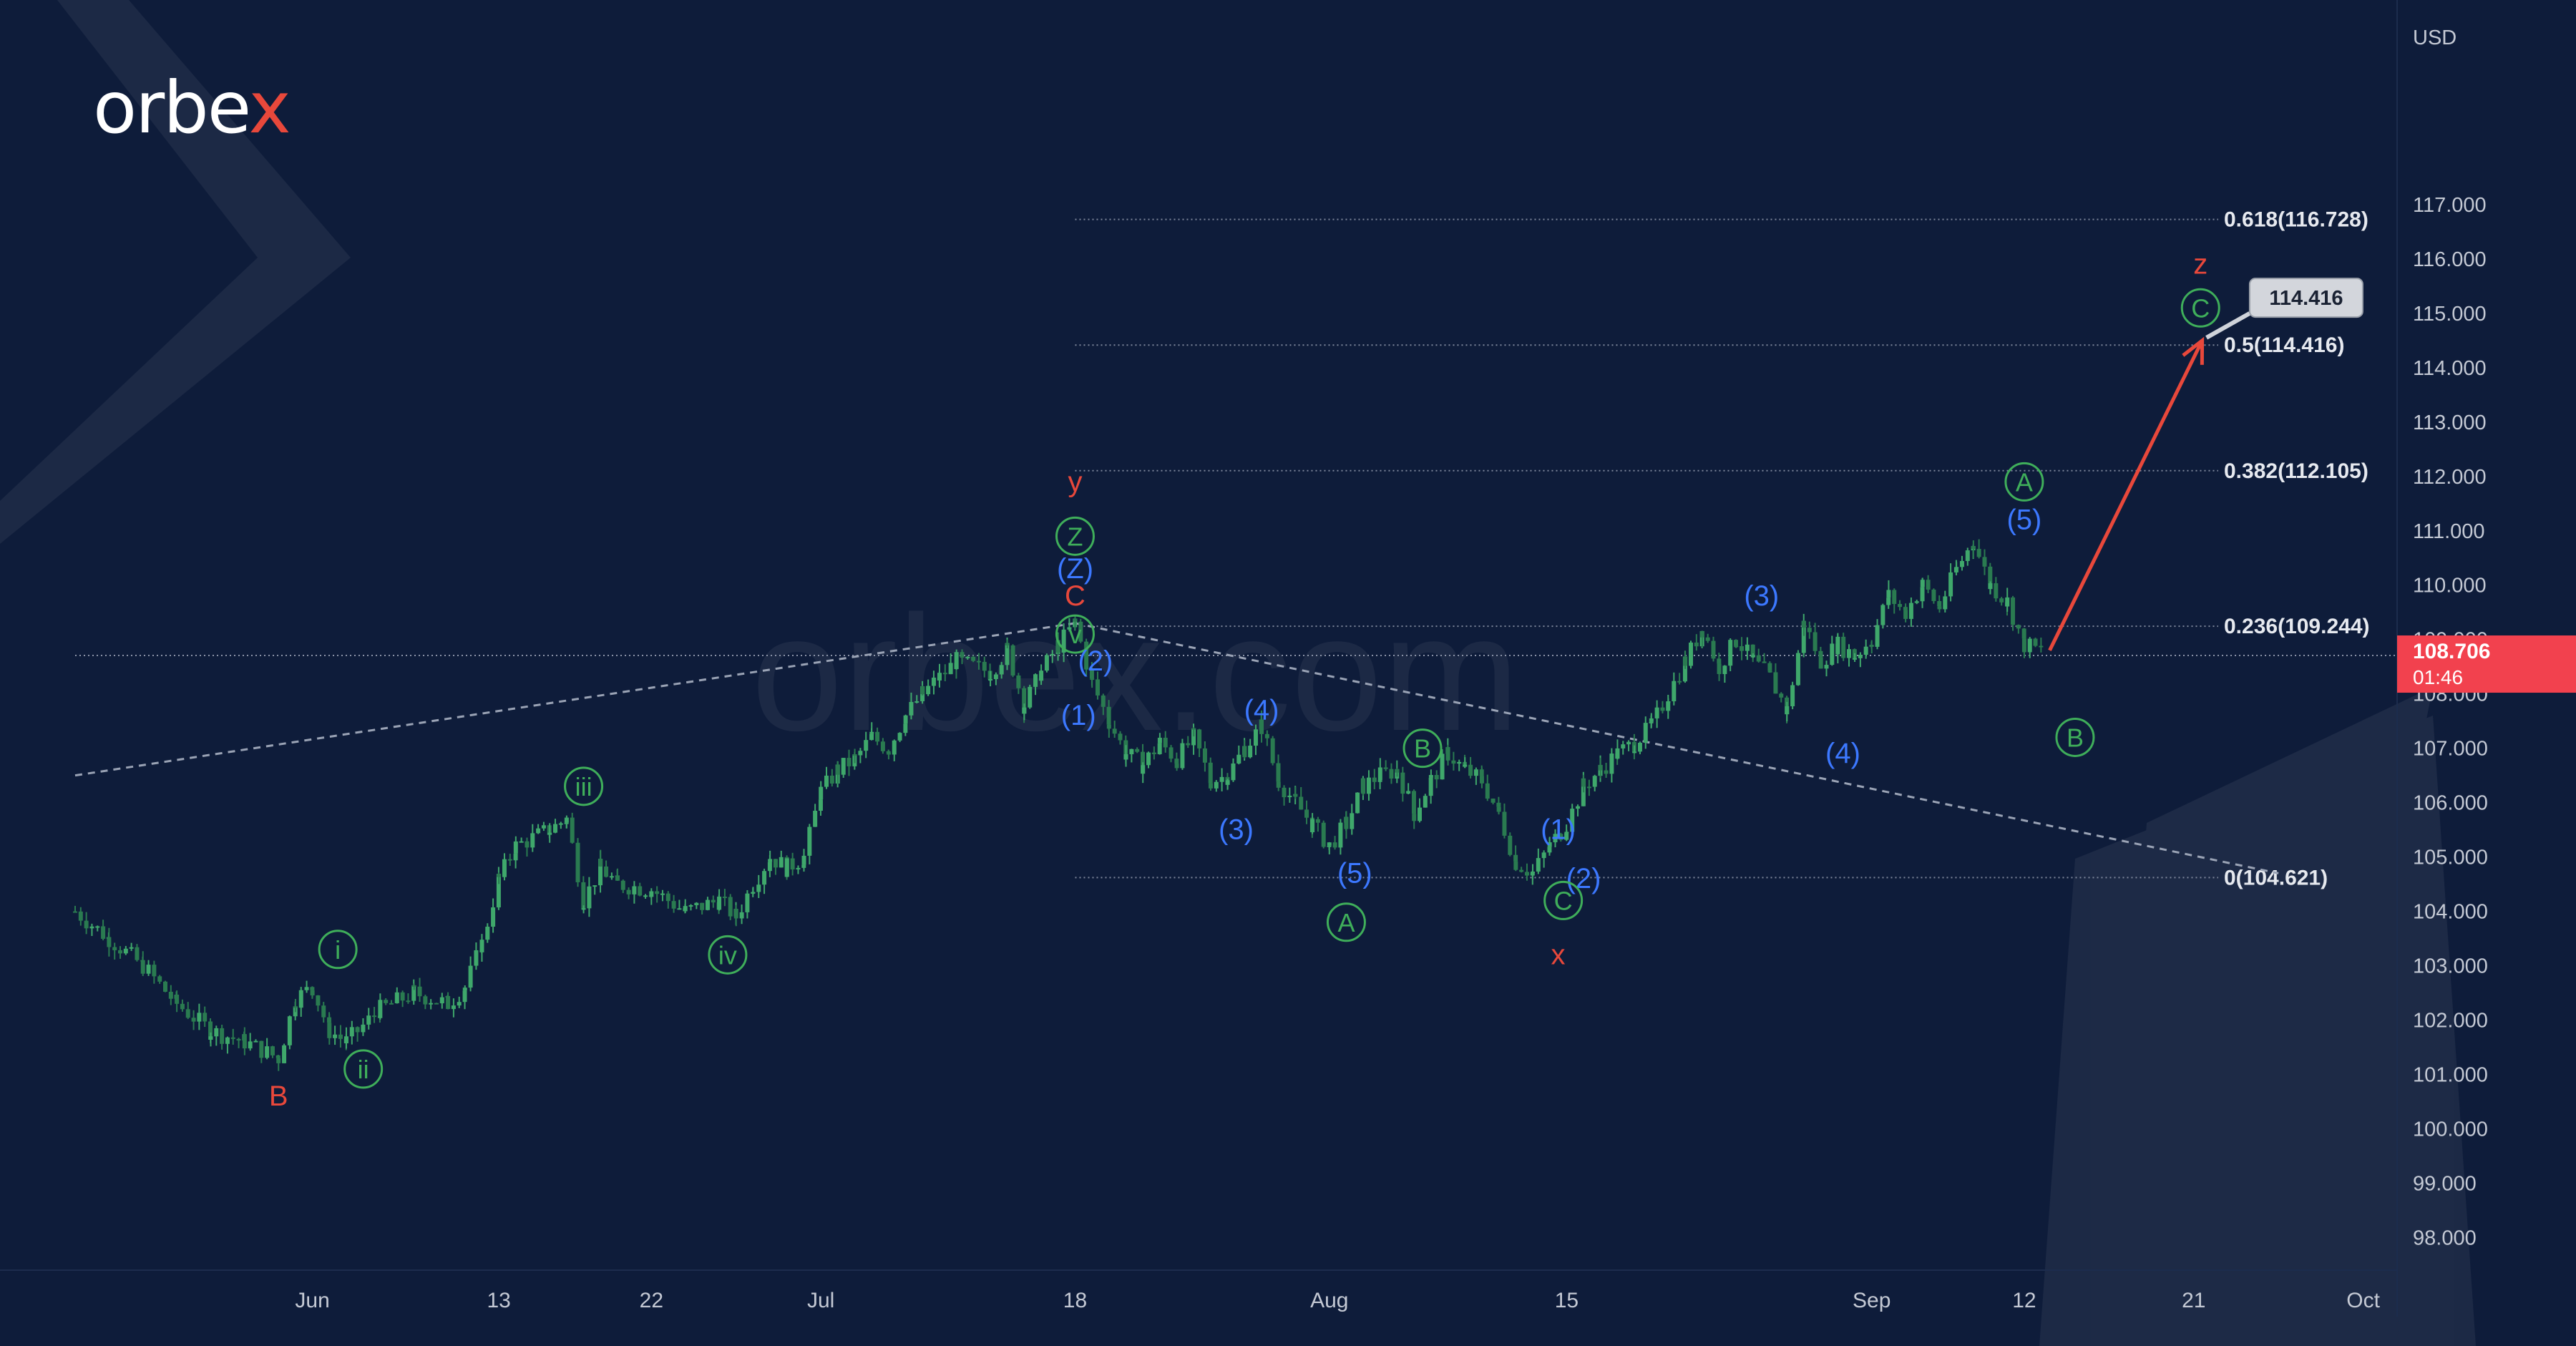  What do you see at coordinates (820, 1300) in the screenshot?
I see `x-tick-label: Jul` at bounding box center [820, 1300].